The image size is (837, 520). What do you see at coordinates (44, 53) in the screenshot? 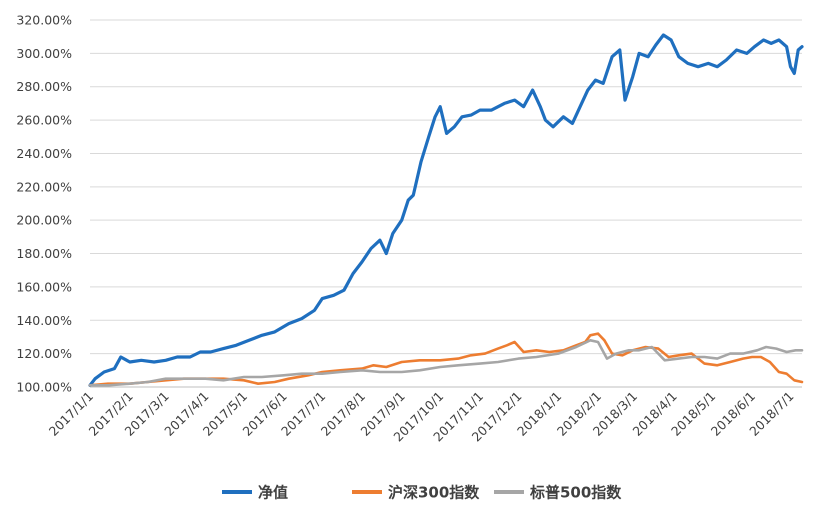
I see `y-tick-label: 300.00%` at bounding box center [44, 53].